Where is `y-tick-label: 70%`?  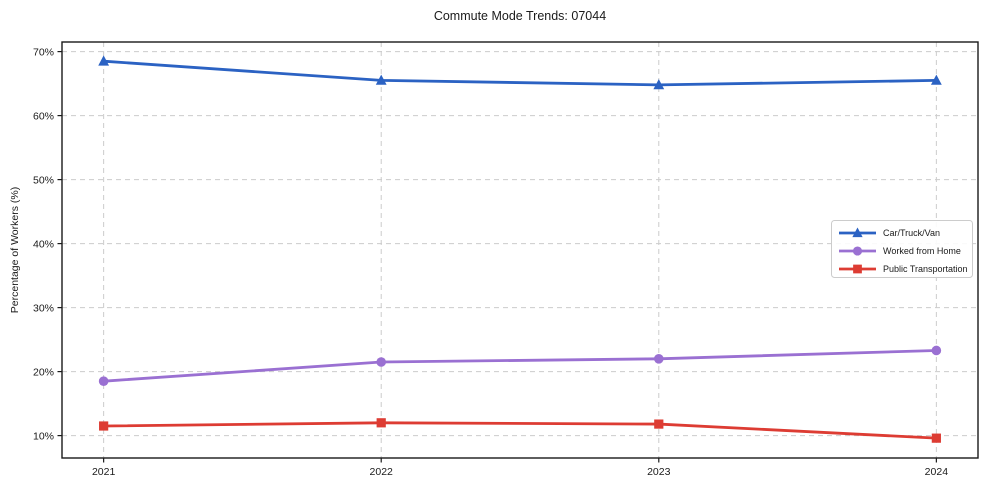
y-tick-label: 70% is located at coordinates (43, 52).